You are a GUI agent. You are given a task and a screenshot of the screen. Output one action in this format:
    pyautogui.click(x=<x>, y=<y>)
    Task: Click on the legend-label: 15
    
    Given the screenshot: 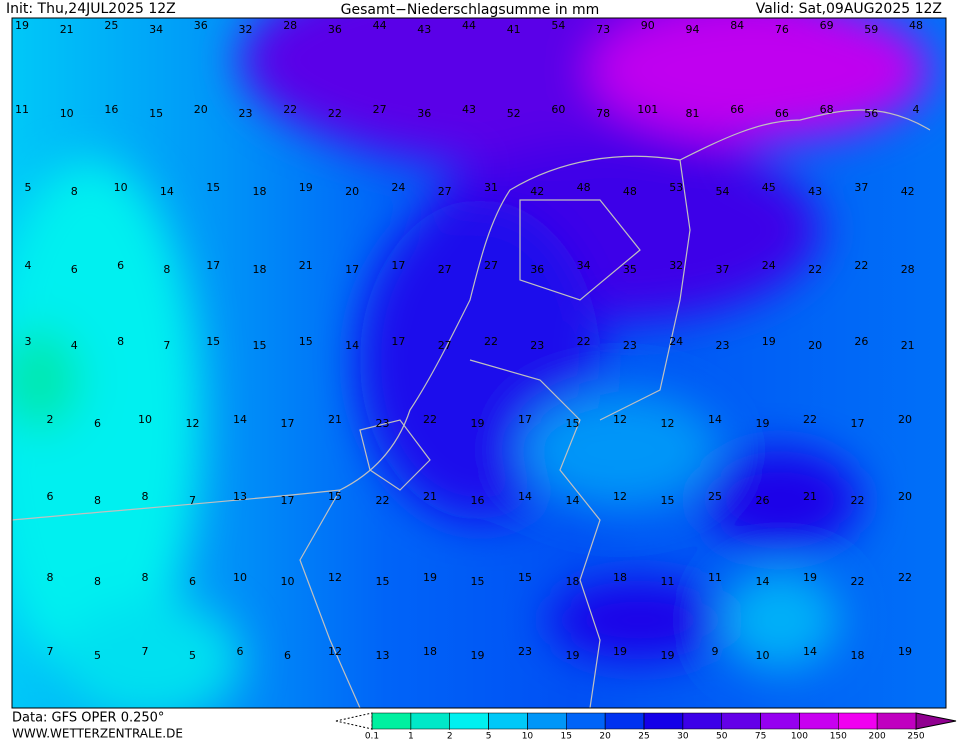 What is the action you would take?
    pyautogui.click(x=566, y=736)
    